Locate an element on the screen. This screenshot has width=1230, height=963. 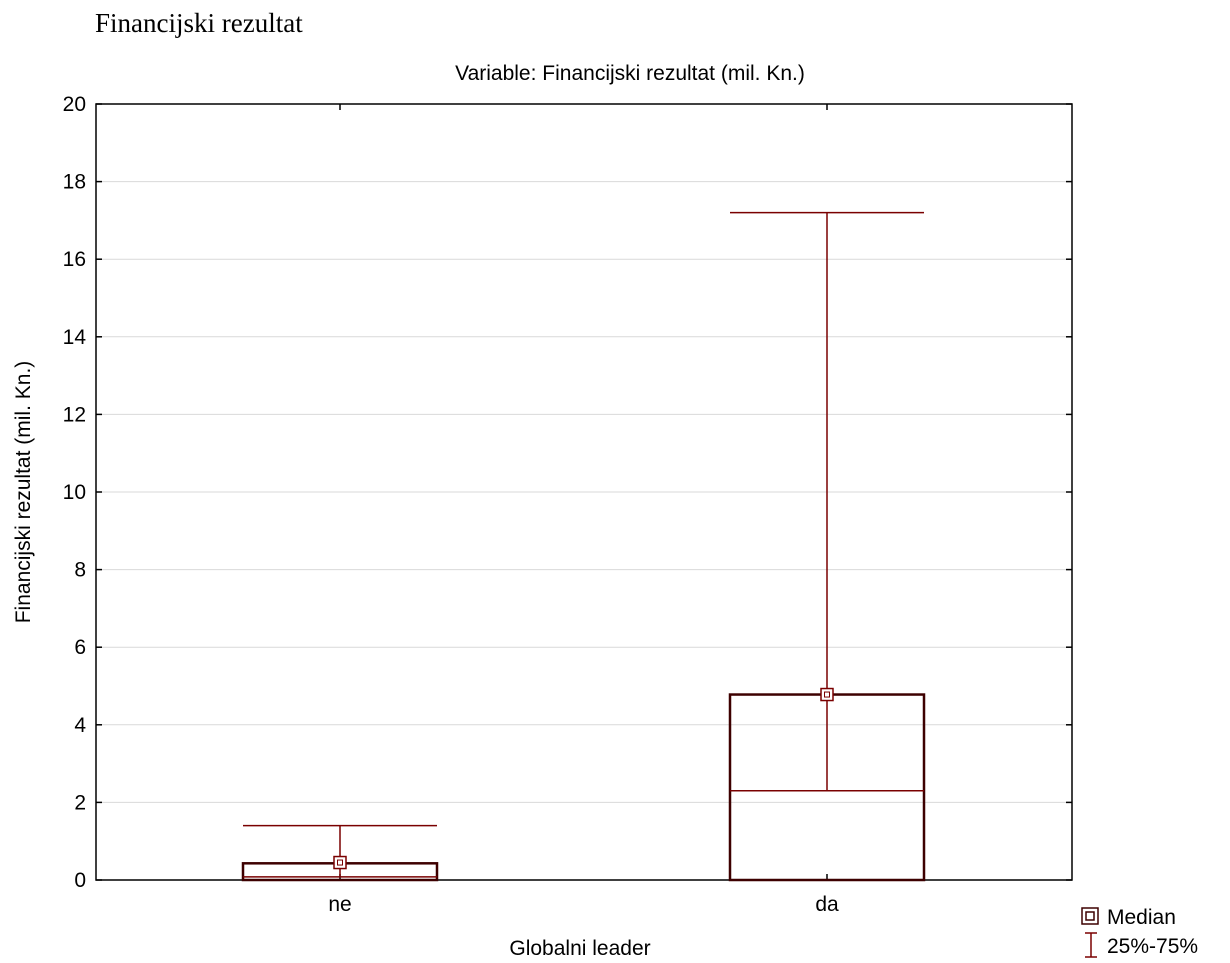
x-tick-label-ne: ne is located at coordinates (339, 904).